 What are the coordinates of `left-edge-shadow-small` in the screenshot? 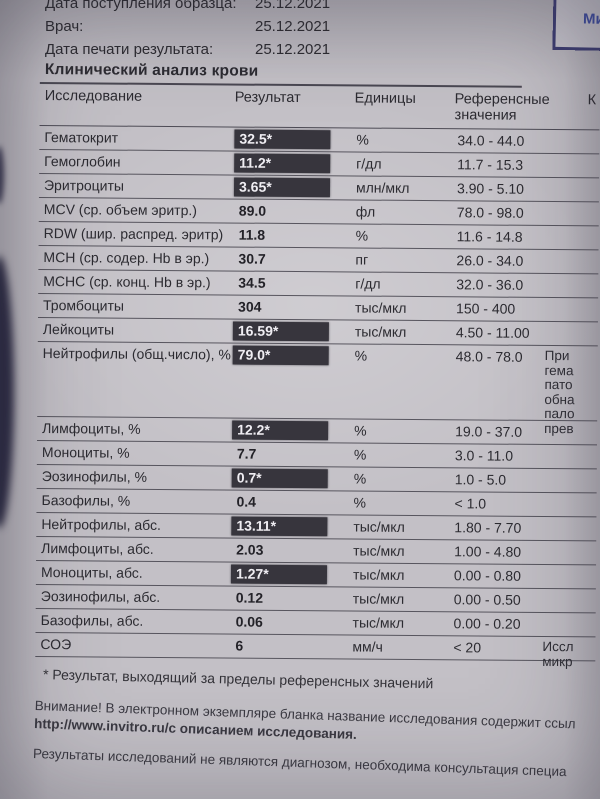 It's located at (2, 175).